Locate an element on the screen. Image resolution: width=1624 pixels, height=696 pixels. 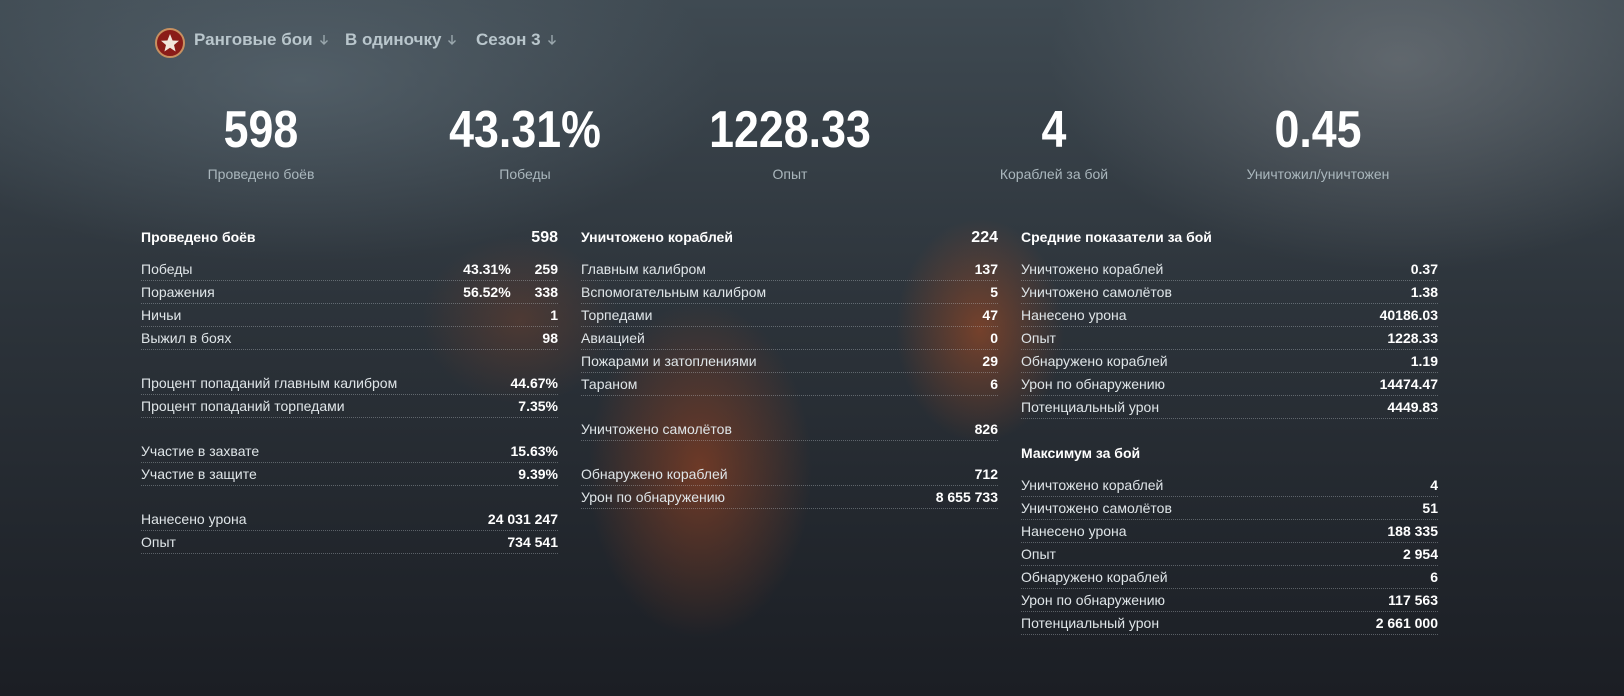
stat-values: 8 655 733 is located at coordinates (967, 497).